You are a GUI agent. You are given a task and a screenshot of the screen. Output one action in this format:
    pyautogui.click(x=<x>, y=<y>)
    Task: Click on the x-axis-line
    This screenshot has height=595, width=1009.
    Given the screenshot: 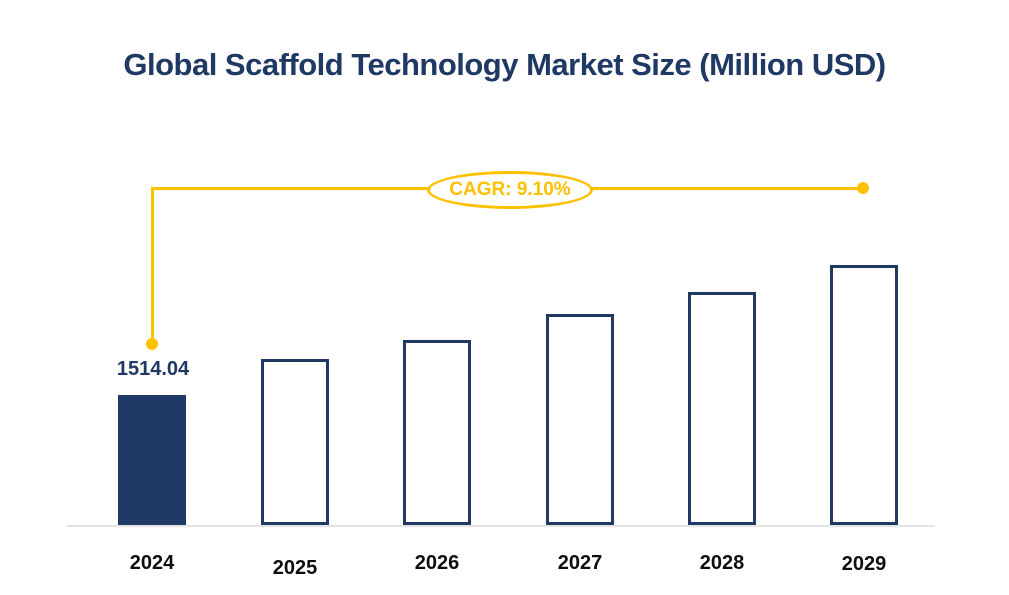 What is the action you would take?
    pyautogui.click(x=501, y=526)
    